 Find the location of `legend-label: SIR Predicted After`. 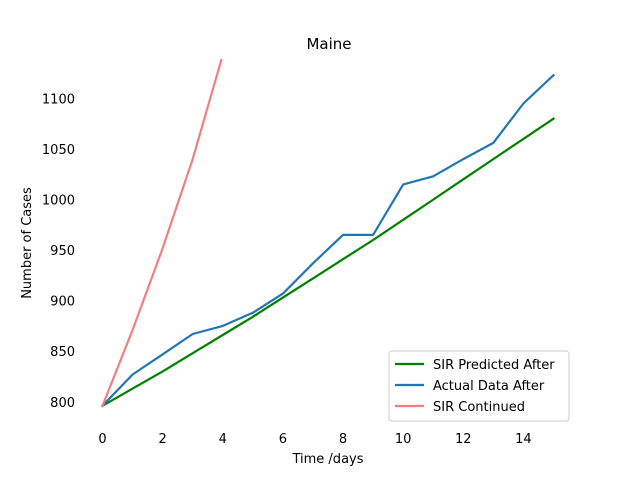

legend-label: SIR Predicted After is located at coordinates (494, 365).